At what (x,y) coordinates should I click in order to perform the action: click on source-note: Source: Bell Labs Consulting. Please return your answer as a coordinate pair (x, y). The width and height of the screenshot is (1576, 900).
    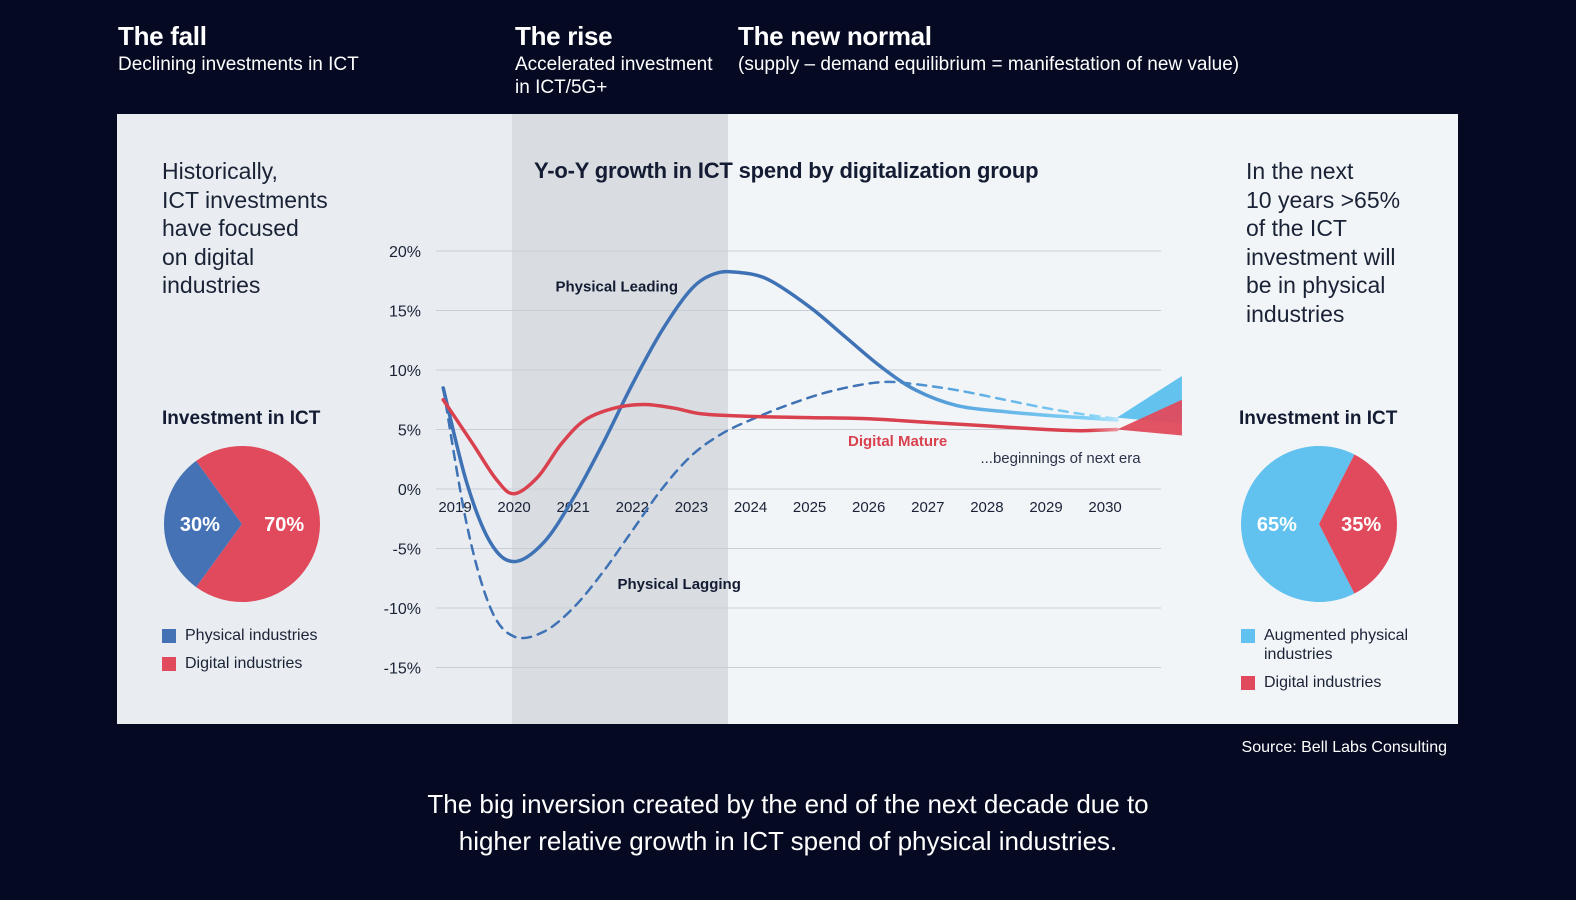
    Looking at the image, I should click on (1344, 747).